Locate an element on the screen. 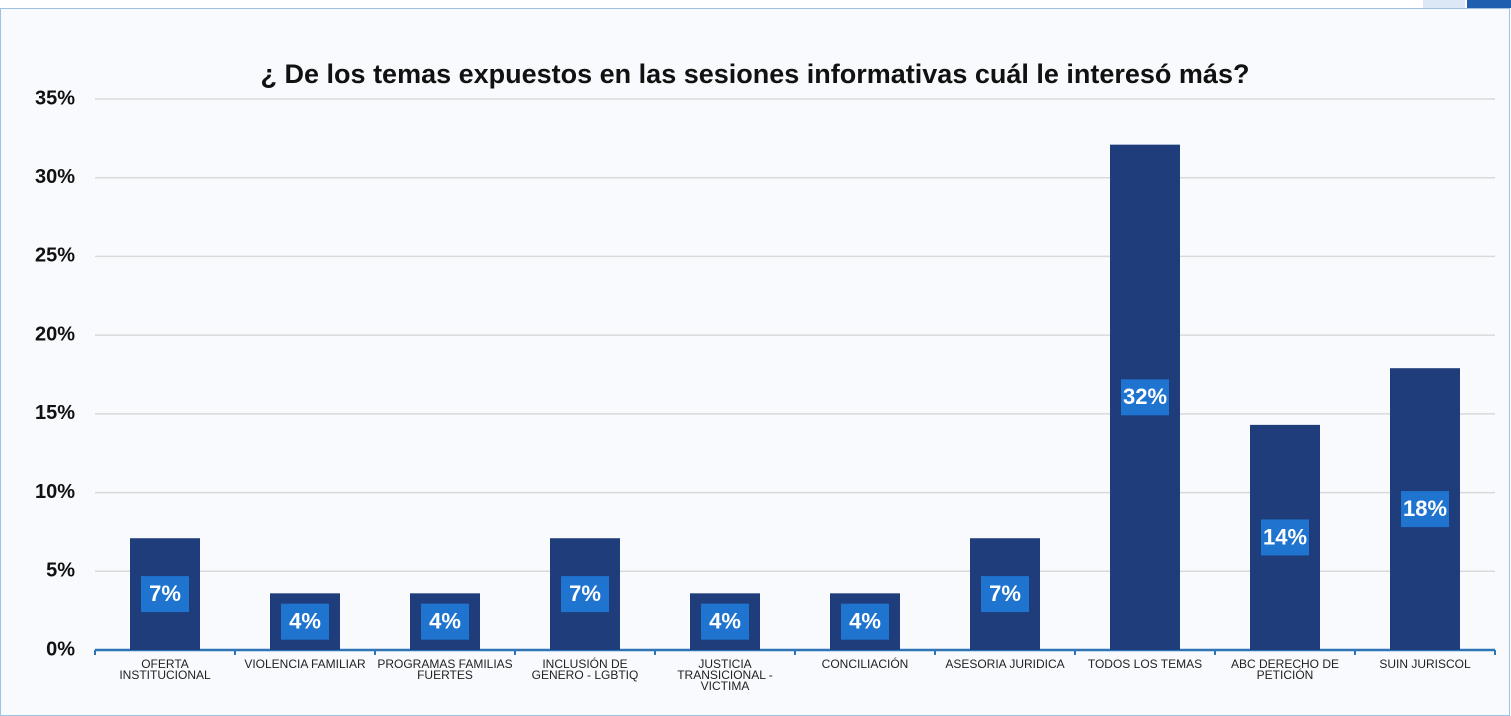  x-tick-label: PROGRAMAS FAMILIAS FUERTES is located at coordinates (445, 669).